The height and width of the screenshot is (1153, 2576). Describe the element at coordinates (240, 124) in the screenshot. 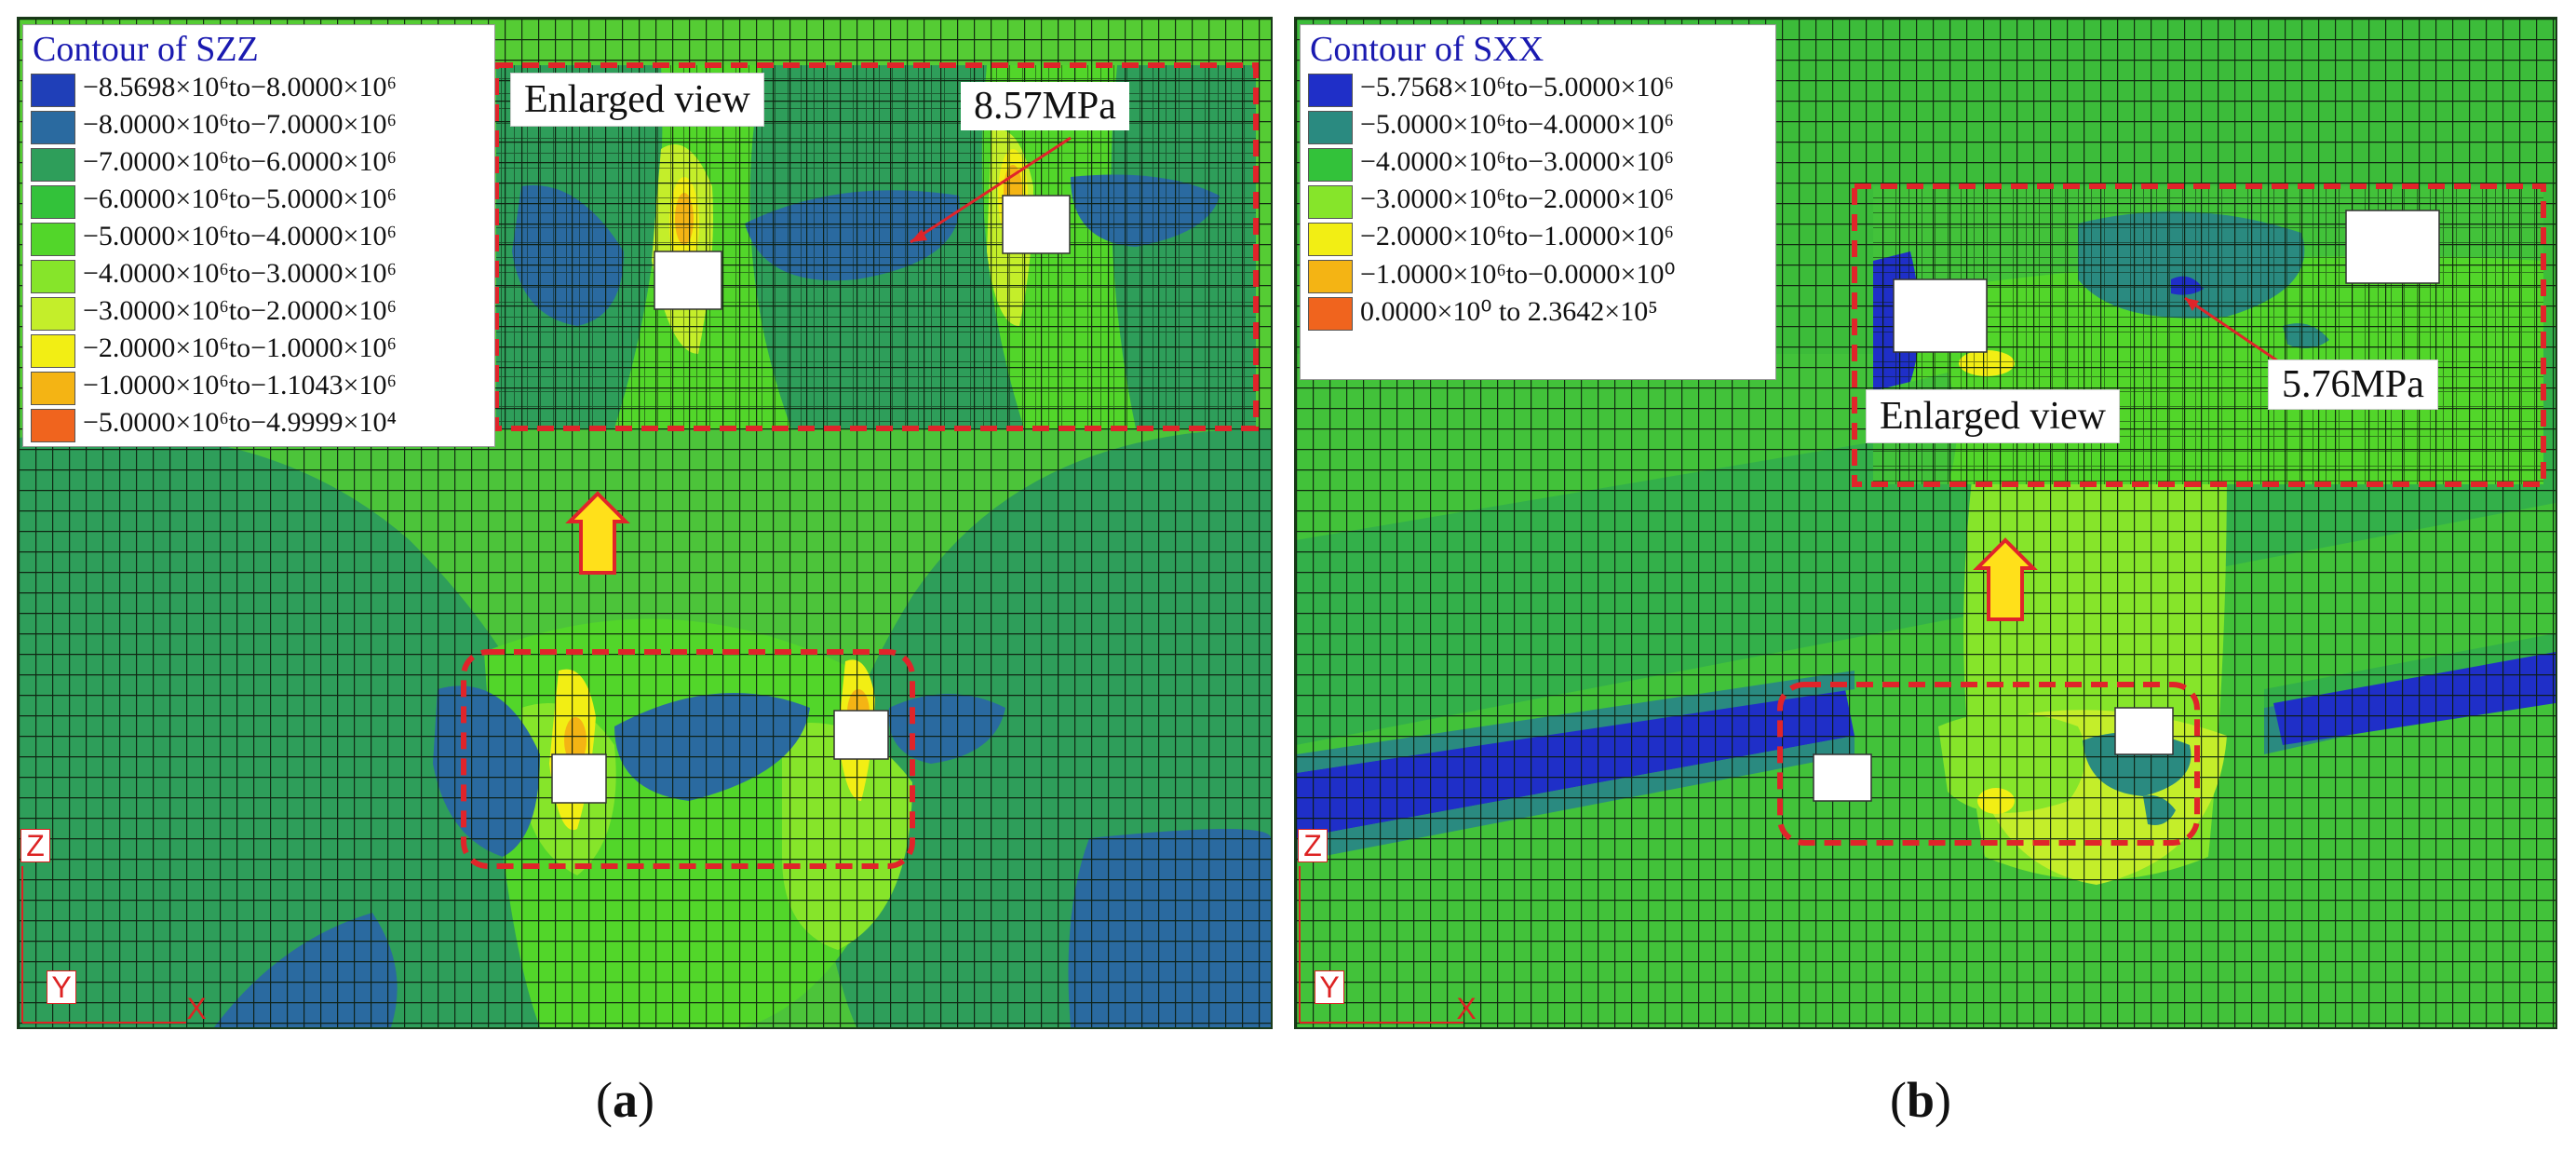

I see `legend-label: −8.0000×10⁶to−7.0000×10⁶` at that location.